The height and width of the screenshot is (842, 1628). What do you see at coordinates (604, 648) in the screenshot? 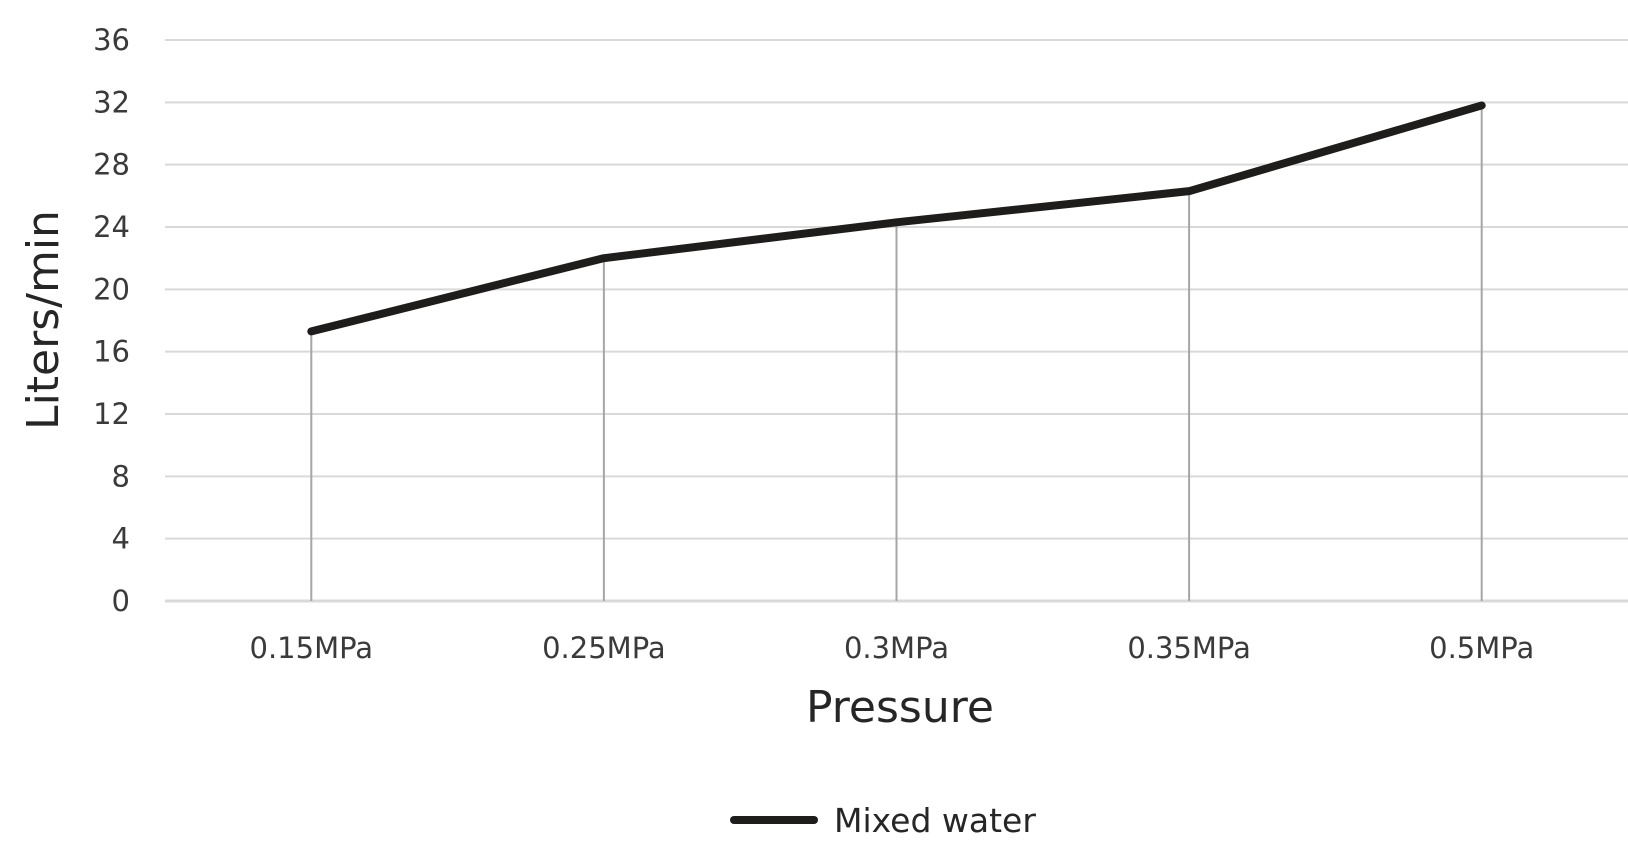
I see `x-tick-label: 0.25MPa` at bounding box center [604, 648].